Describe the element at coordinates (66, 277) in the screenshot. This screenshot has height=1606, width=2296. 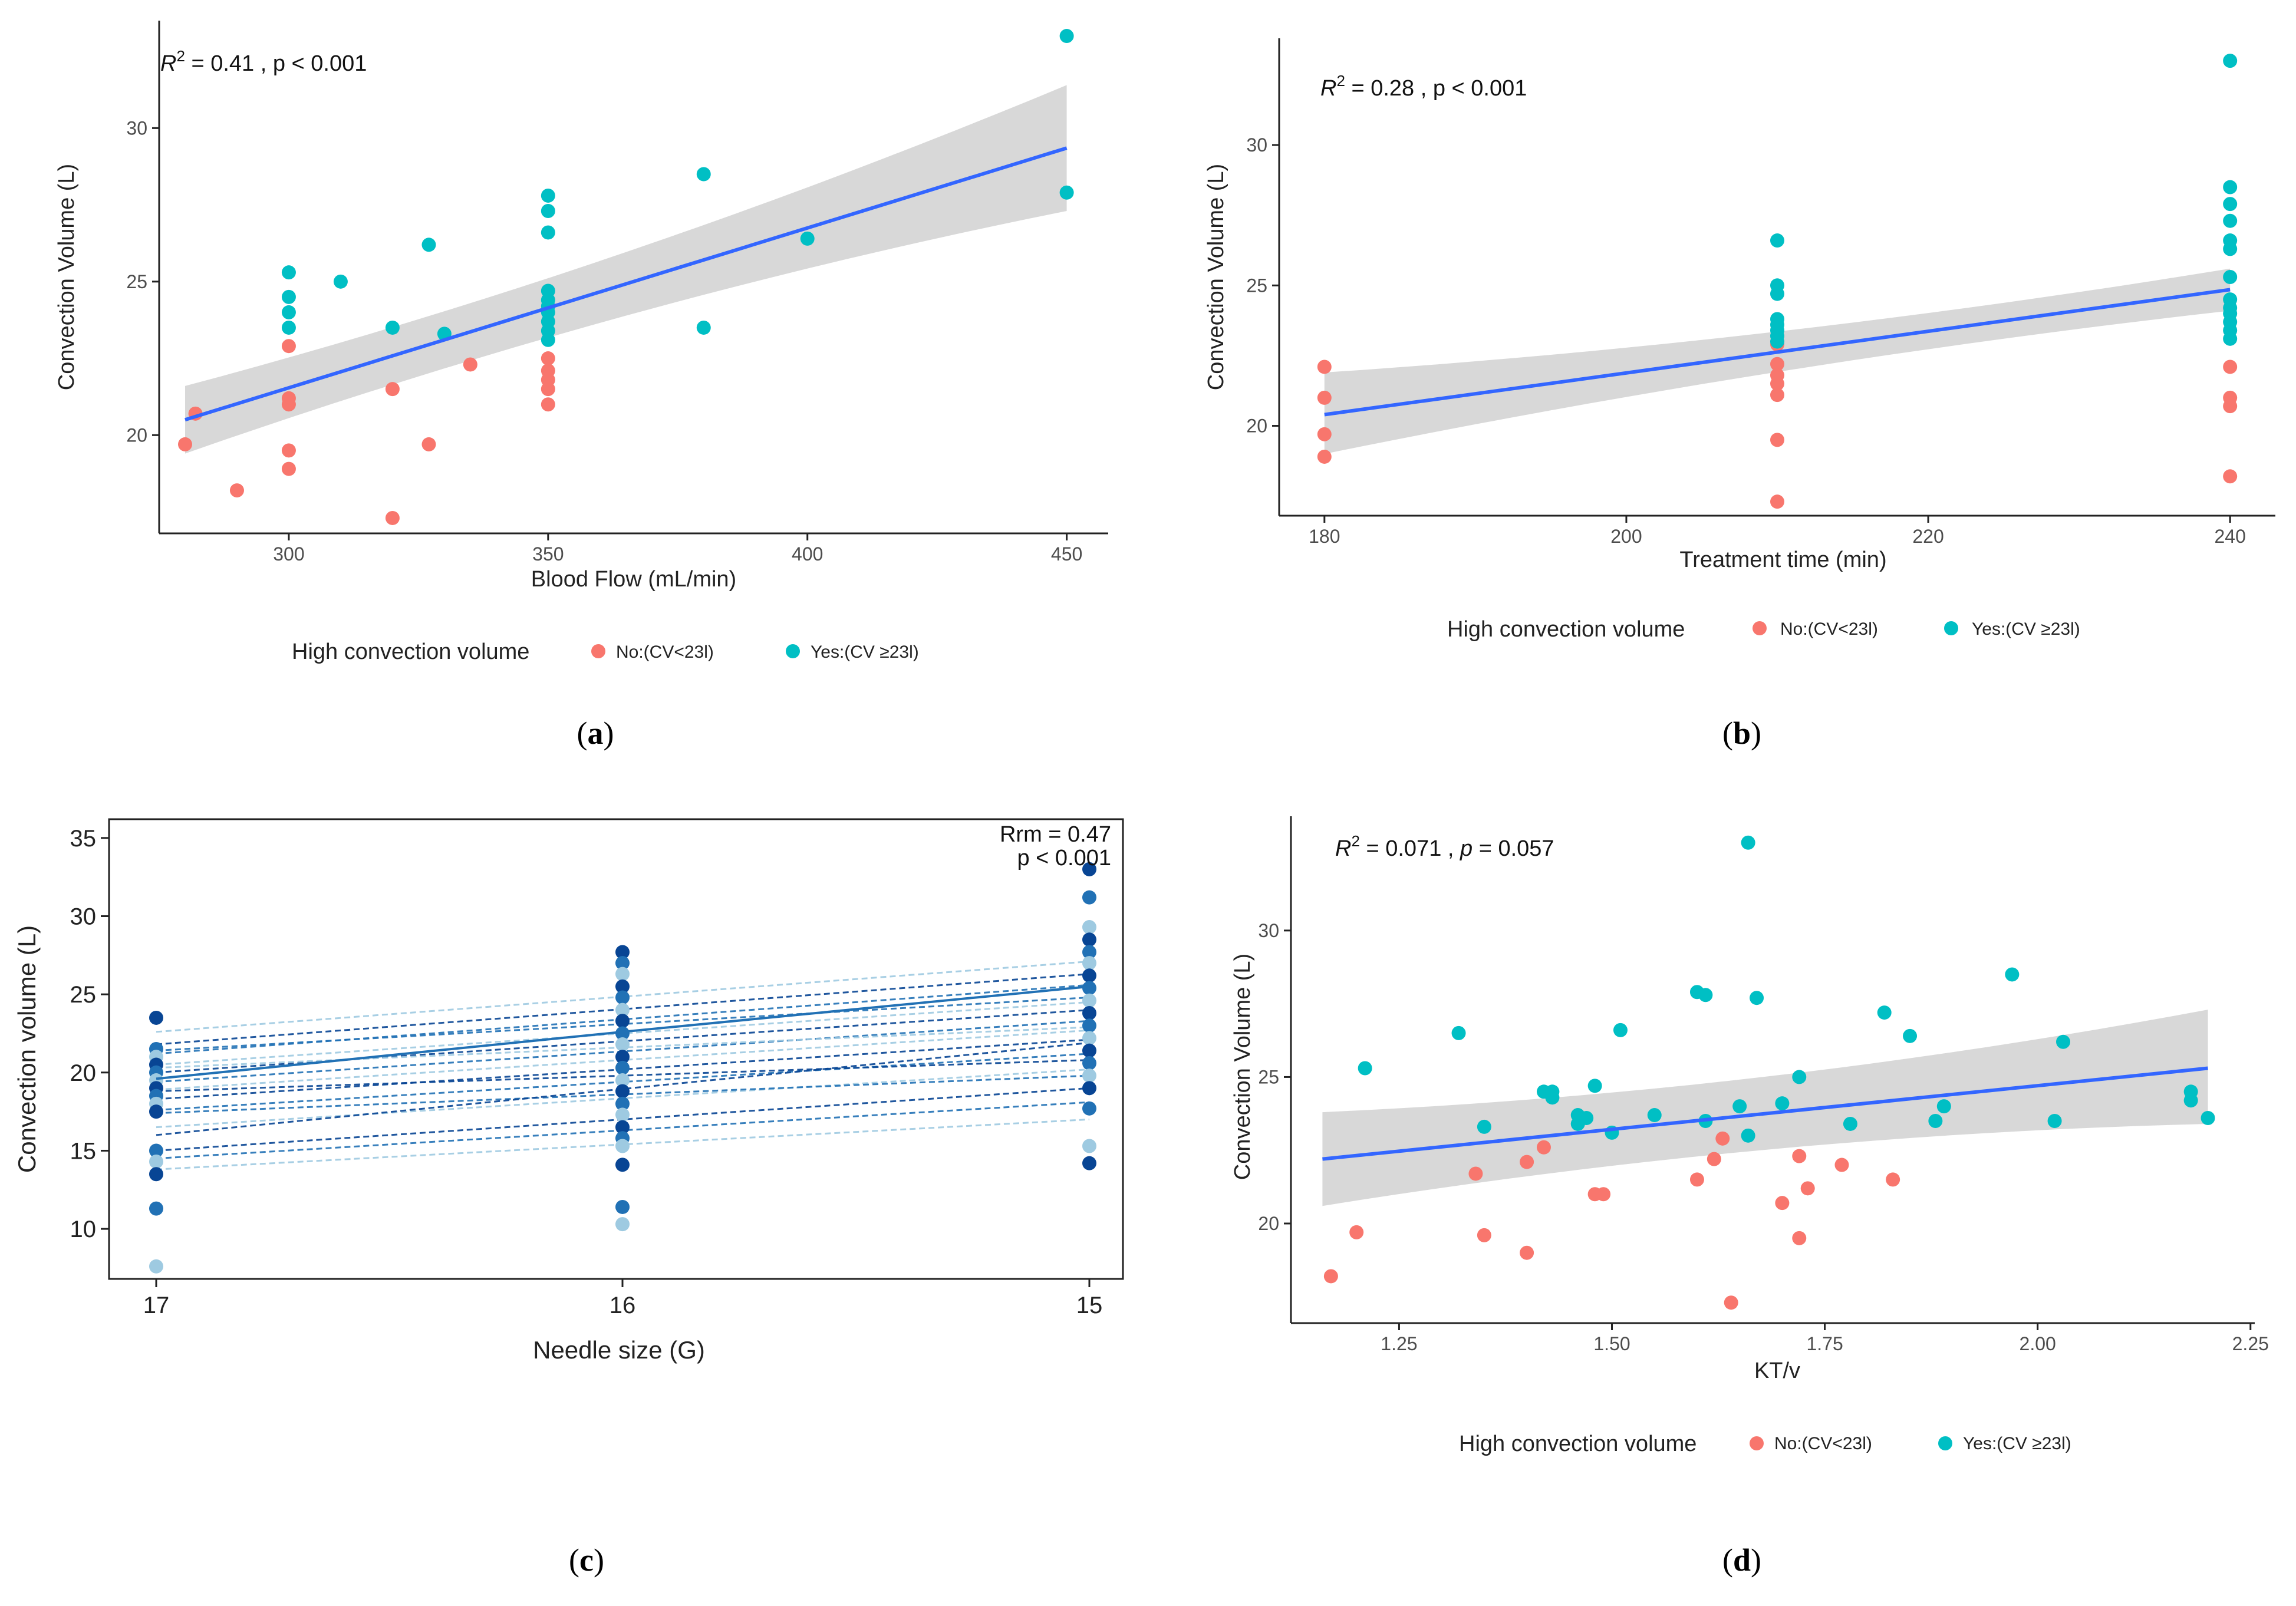
I see `panel-a-y-axis-label: Convection Volume (L)` at that location.